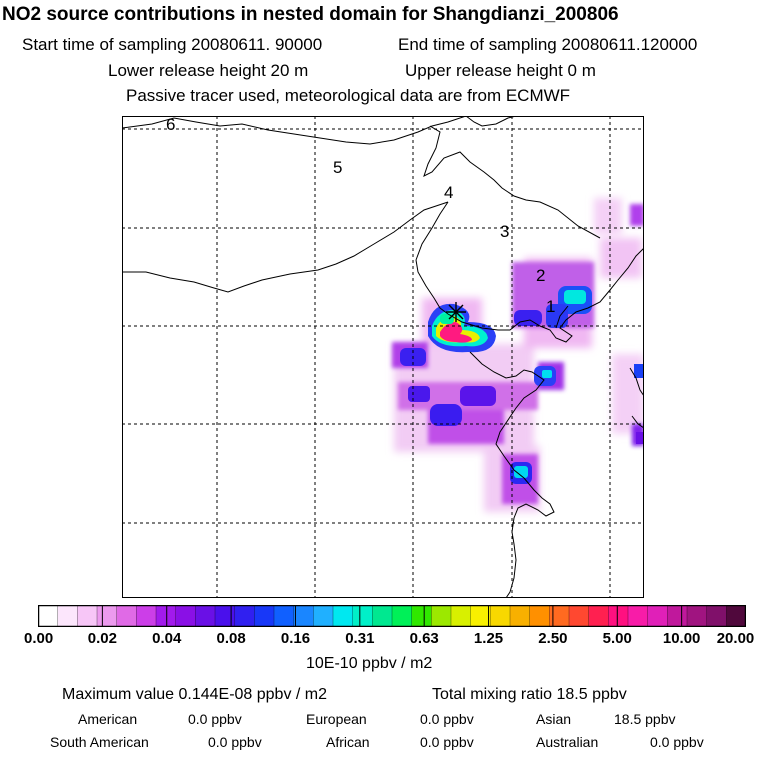 The width and height of the screenshot is (768, 768). Describe the element at coordinates (235, 742) in the screenshot. I see `source-value-south-american: 0.0 ppbv` at that location.